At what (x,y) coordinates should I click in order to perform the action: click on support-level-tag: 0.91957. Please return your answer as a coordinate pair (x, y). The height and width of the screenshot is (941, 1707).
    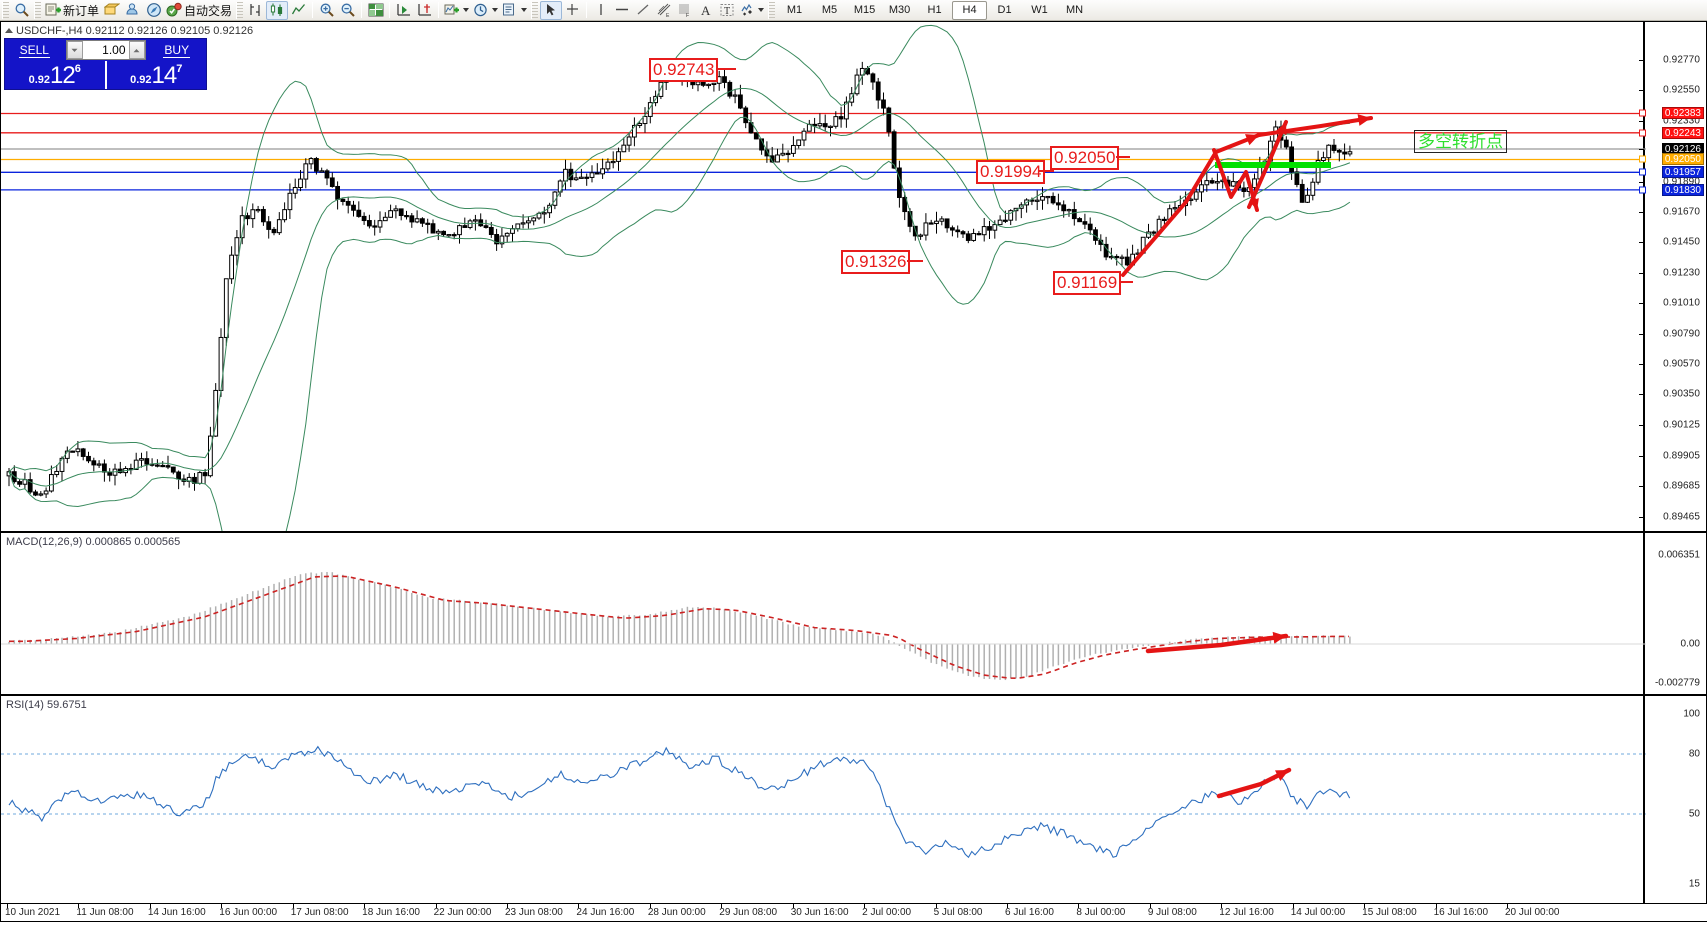
    Looking at the image, I should click on (1682, 172).